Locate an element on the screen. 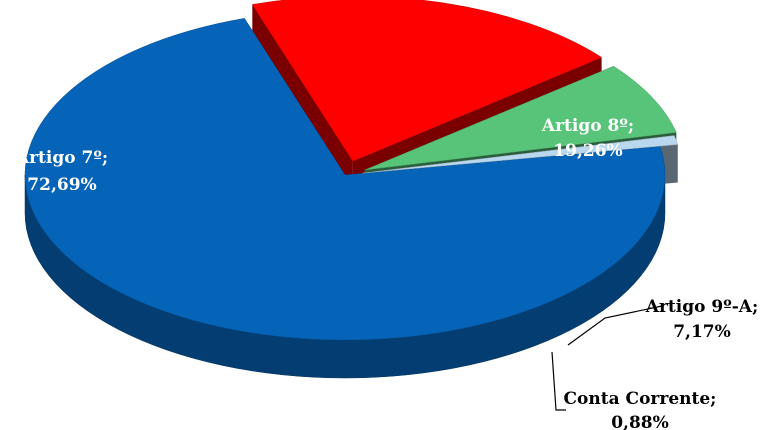 The width and height of the screenshot is (769, 430). slice-label-artigo-7: Artigo 7º; is located at coordinates (61, 158).